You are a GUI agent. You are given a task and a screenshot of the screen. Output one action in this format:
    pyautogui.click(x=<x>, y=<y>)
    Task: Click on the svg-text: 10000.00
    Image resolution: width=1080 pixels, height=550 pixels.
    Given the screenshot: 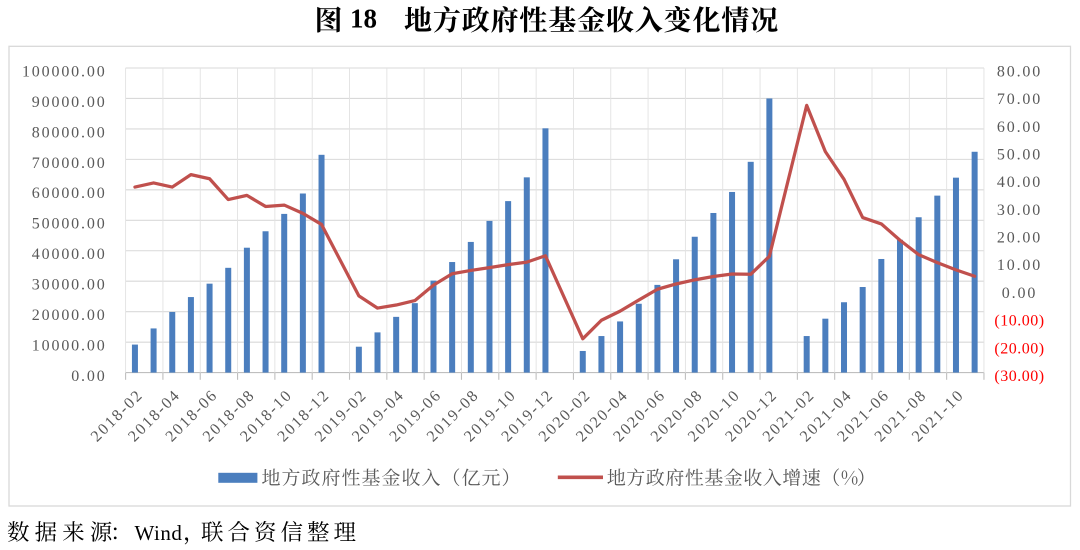 What is the action you would take?
    pyautogui.click(x=69, y=346)
    